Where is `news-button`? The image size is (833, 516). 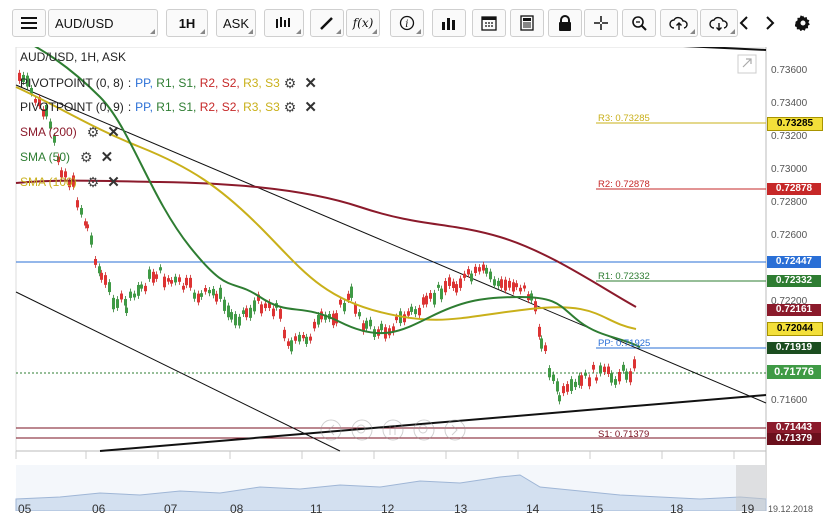 news-button is located at coordinates (527, 23).